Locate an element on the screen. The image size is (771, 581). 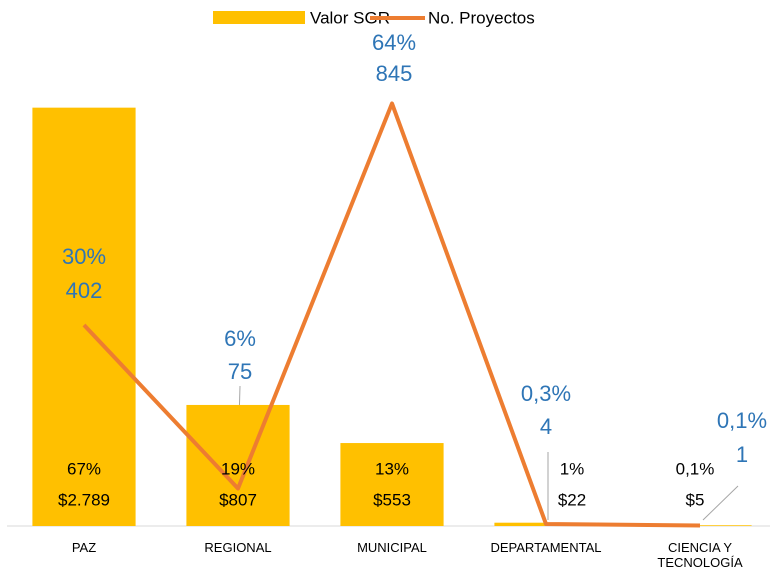
data-label: 1 is located at coordinates (742, 454).